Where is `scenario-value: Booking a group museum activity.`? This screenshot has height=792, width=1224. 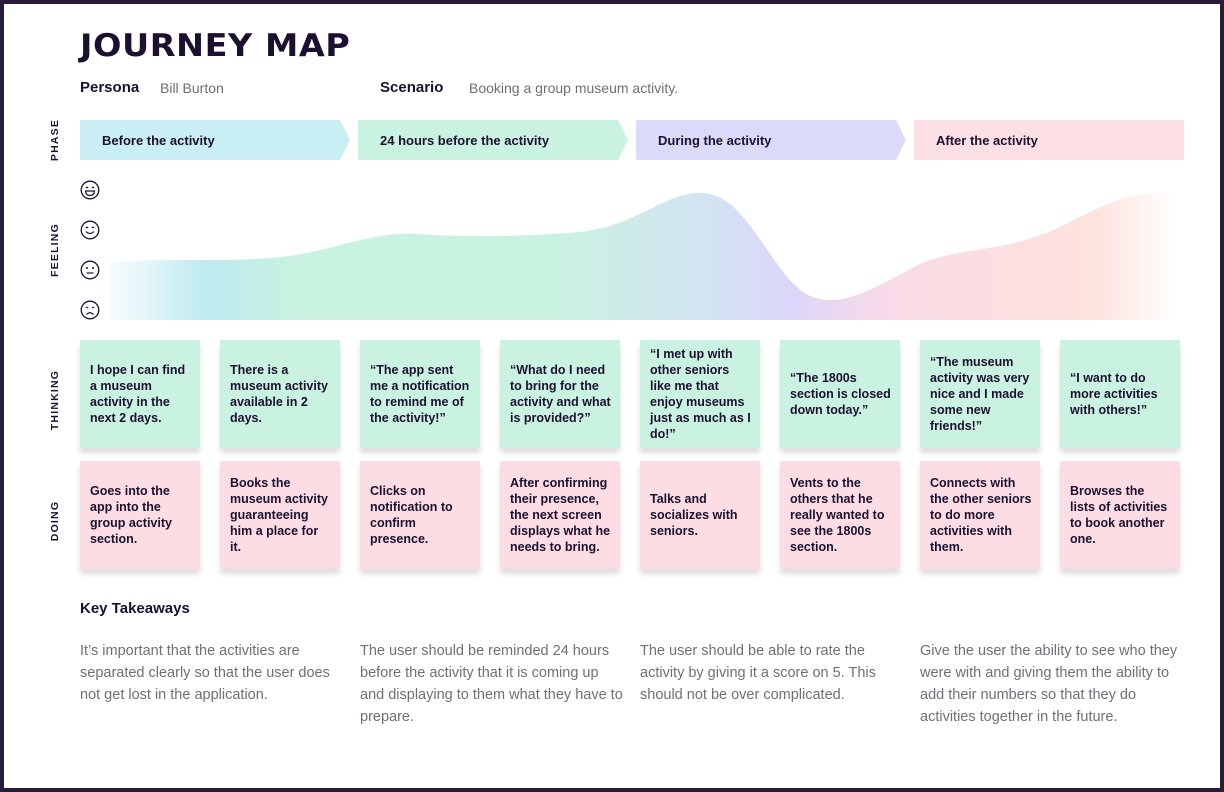 scenario-value: Booking a group museum activity. is located at coordinates (574, 88).